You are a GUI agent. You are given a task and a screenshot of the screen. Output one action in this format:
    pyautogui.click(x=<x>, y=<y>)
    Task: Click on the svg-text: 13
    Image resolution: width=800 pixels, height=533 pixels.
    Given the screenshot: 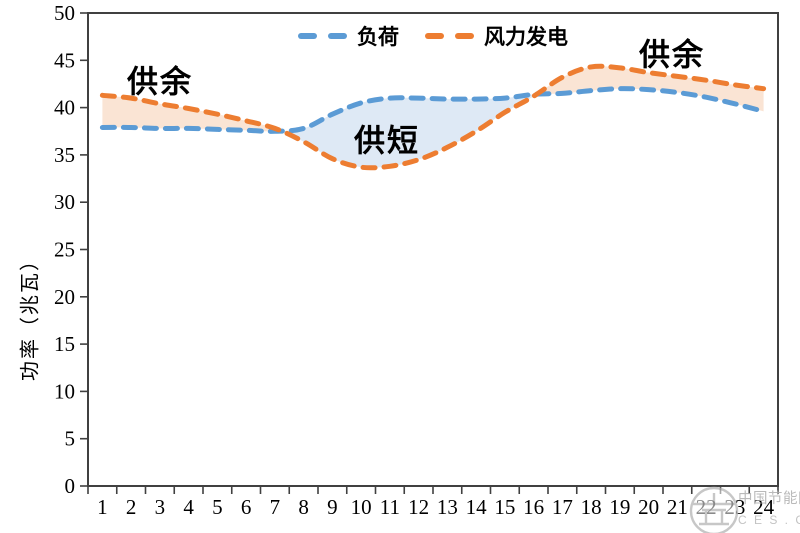 What is the action you would take?
    pyautogui.click(x=447, y=507)
    